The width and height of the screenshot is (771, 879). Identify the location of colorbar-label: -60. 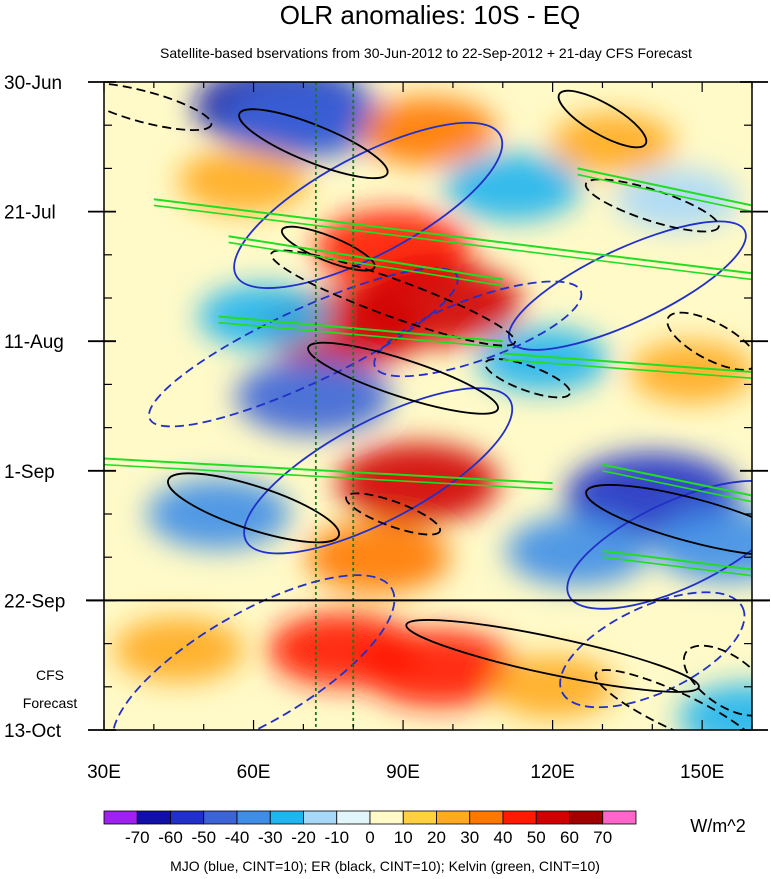
(170, 837).